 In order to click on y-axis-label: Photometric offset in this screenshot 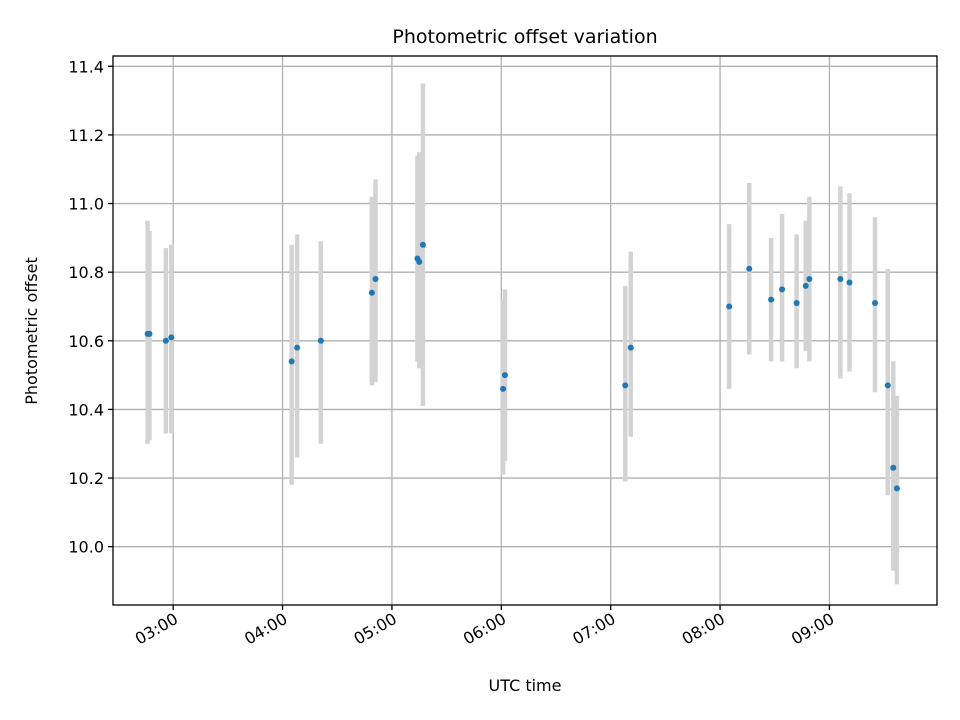, I will do `click(31, 331)`.